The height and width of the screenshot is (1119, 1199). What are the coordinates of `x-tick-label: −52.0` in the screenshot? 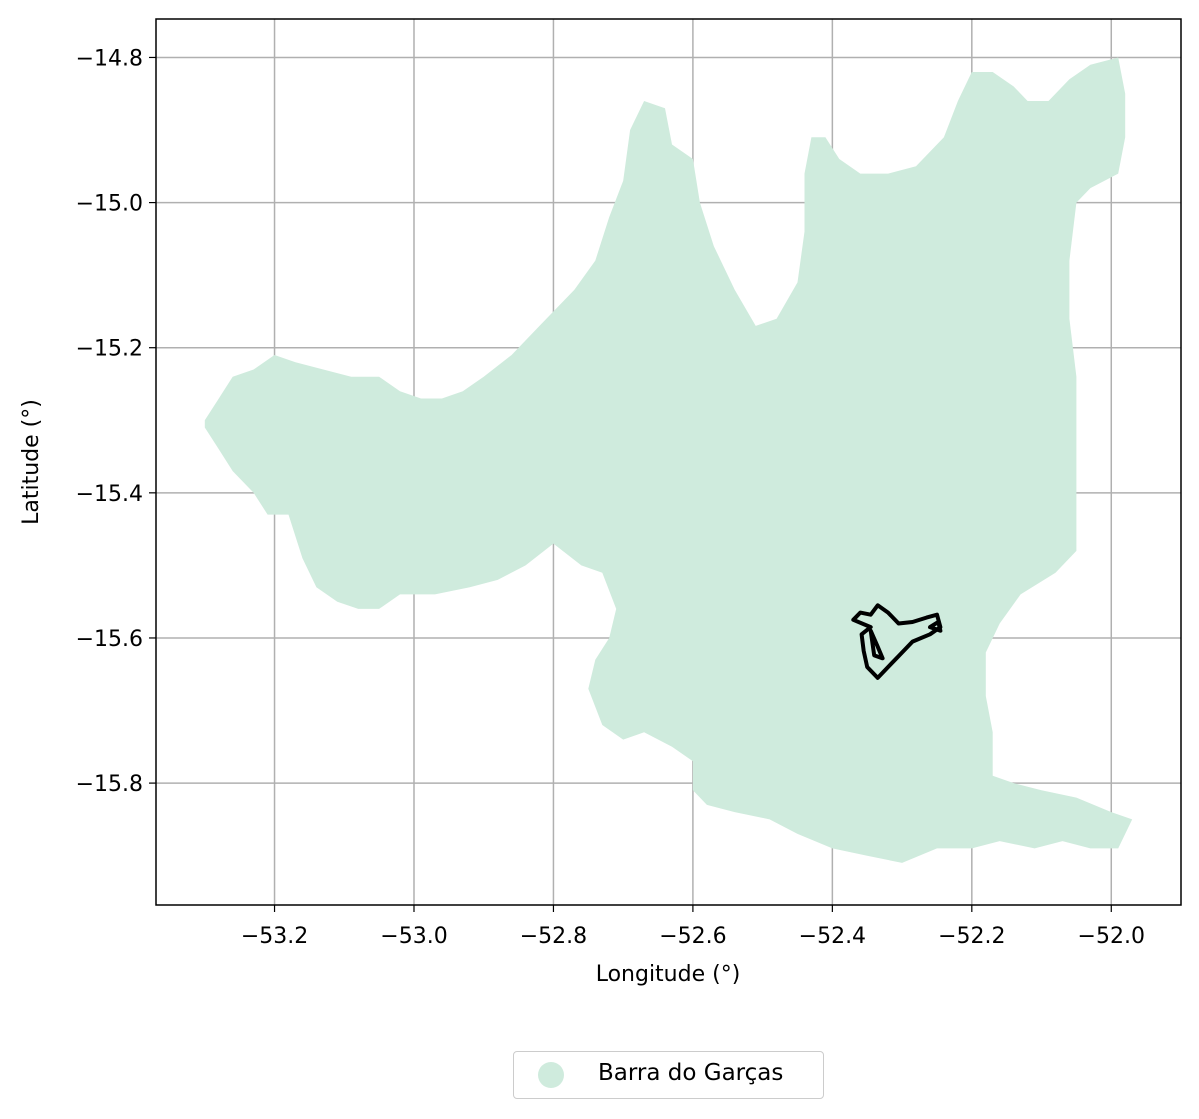 It's located at (1111, 936).